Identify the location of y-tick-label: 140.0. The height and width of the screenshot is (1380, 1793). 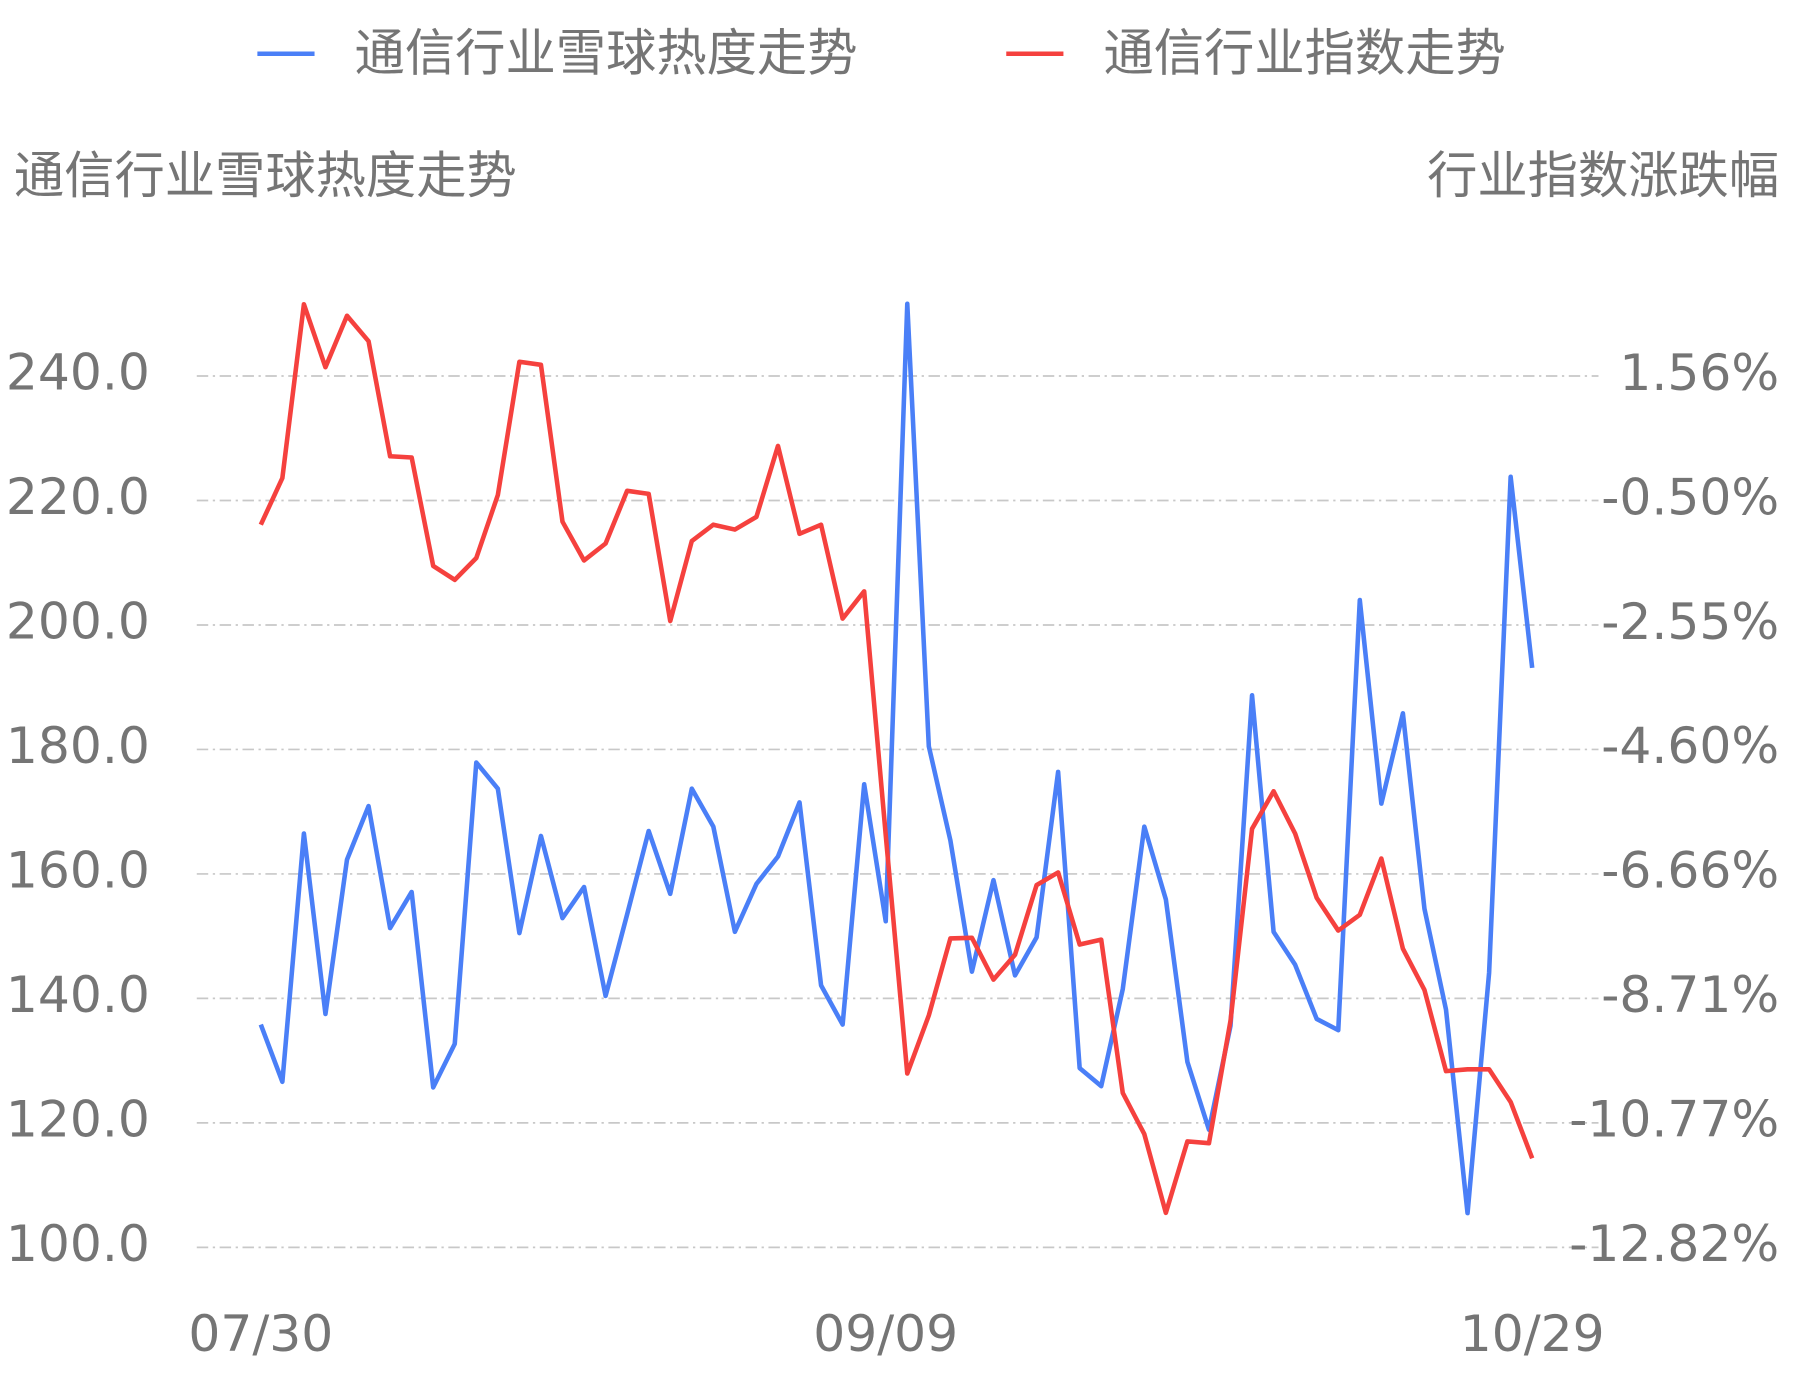
(78, 994).